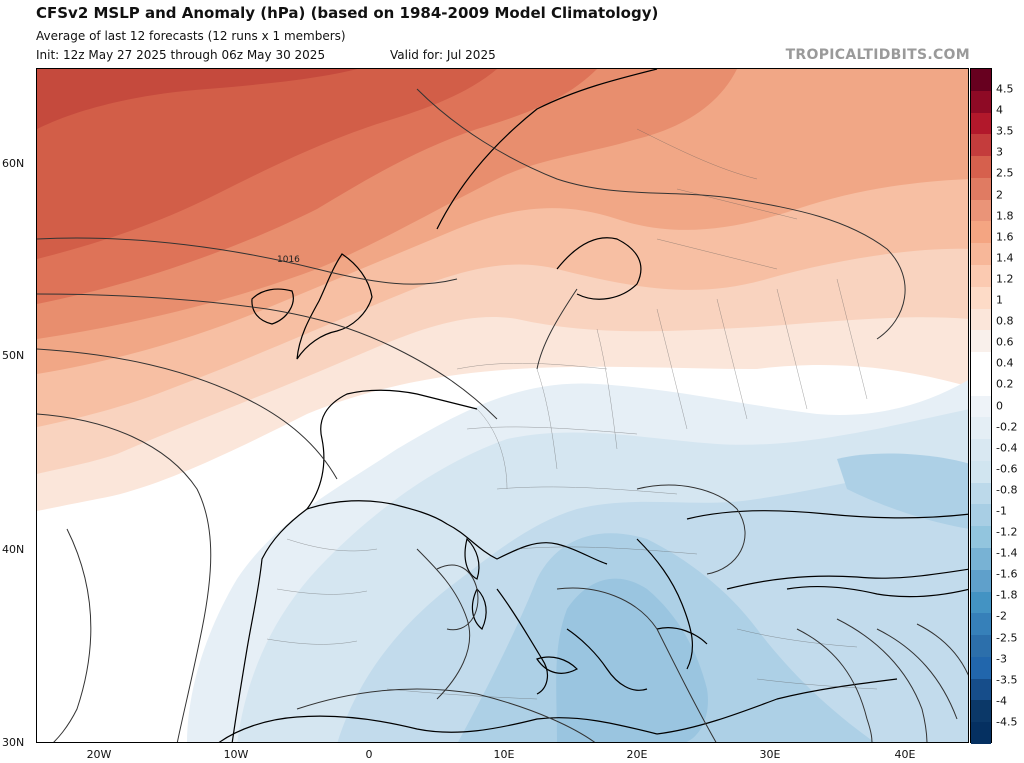  Describe the element at coordinates (999, 110) in the screenshot. I see `colorbar-tick-label: 4` at that location.